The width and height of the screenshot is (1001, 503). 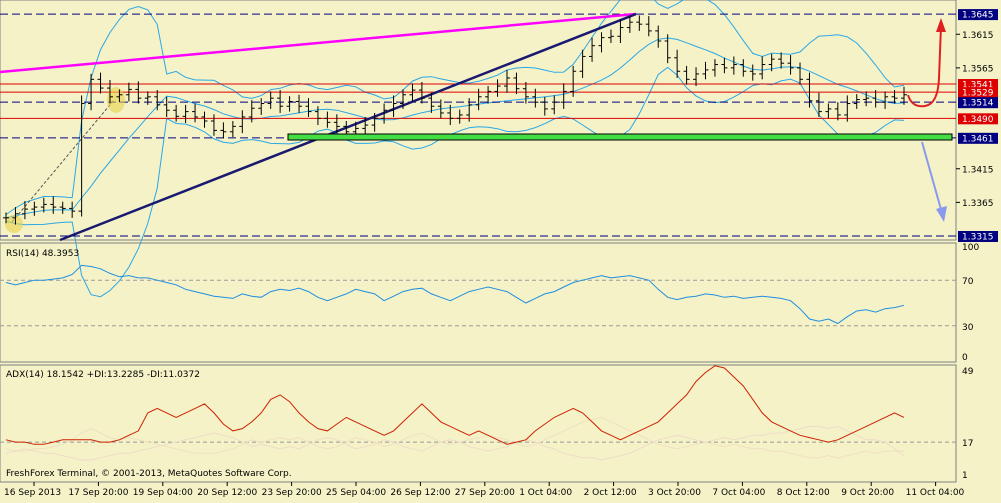 What do you see at coordinates (965, 358) in the screenshot?
I see `rsi-axis-label: 0` at bounding box center [965, 358].